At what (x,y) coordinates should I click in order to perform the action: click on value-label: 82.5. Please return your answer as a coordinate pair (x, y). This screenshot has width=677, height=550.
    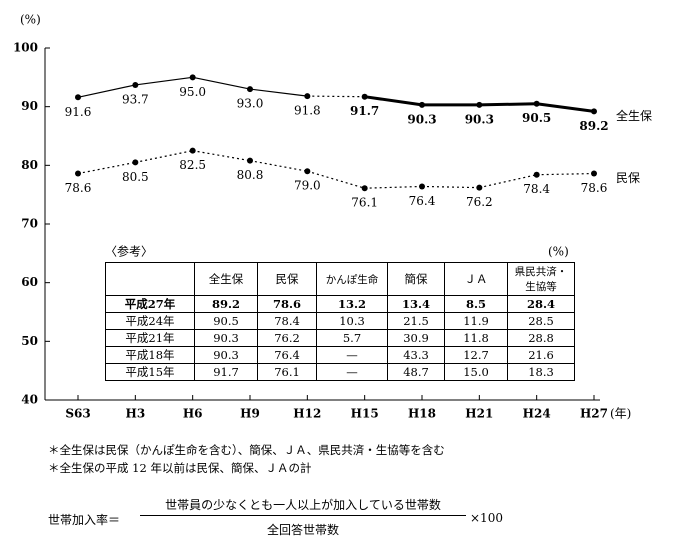
    Looking at the image, I should click on (192, 165).